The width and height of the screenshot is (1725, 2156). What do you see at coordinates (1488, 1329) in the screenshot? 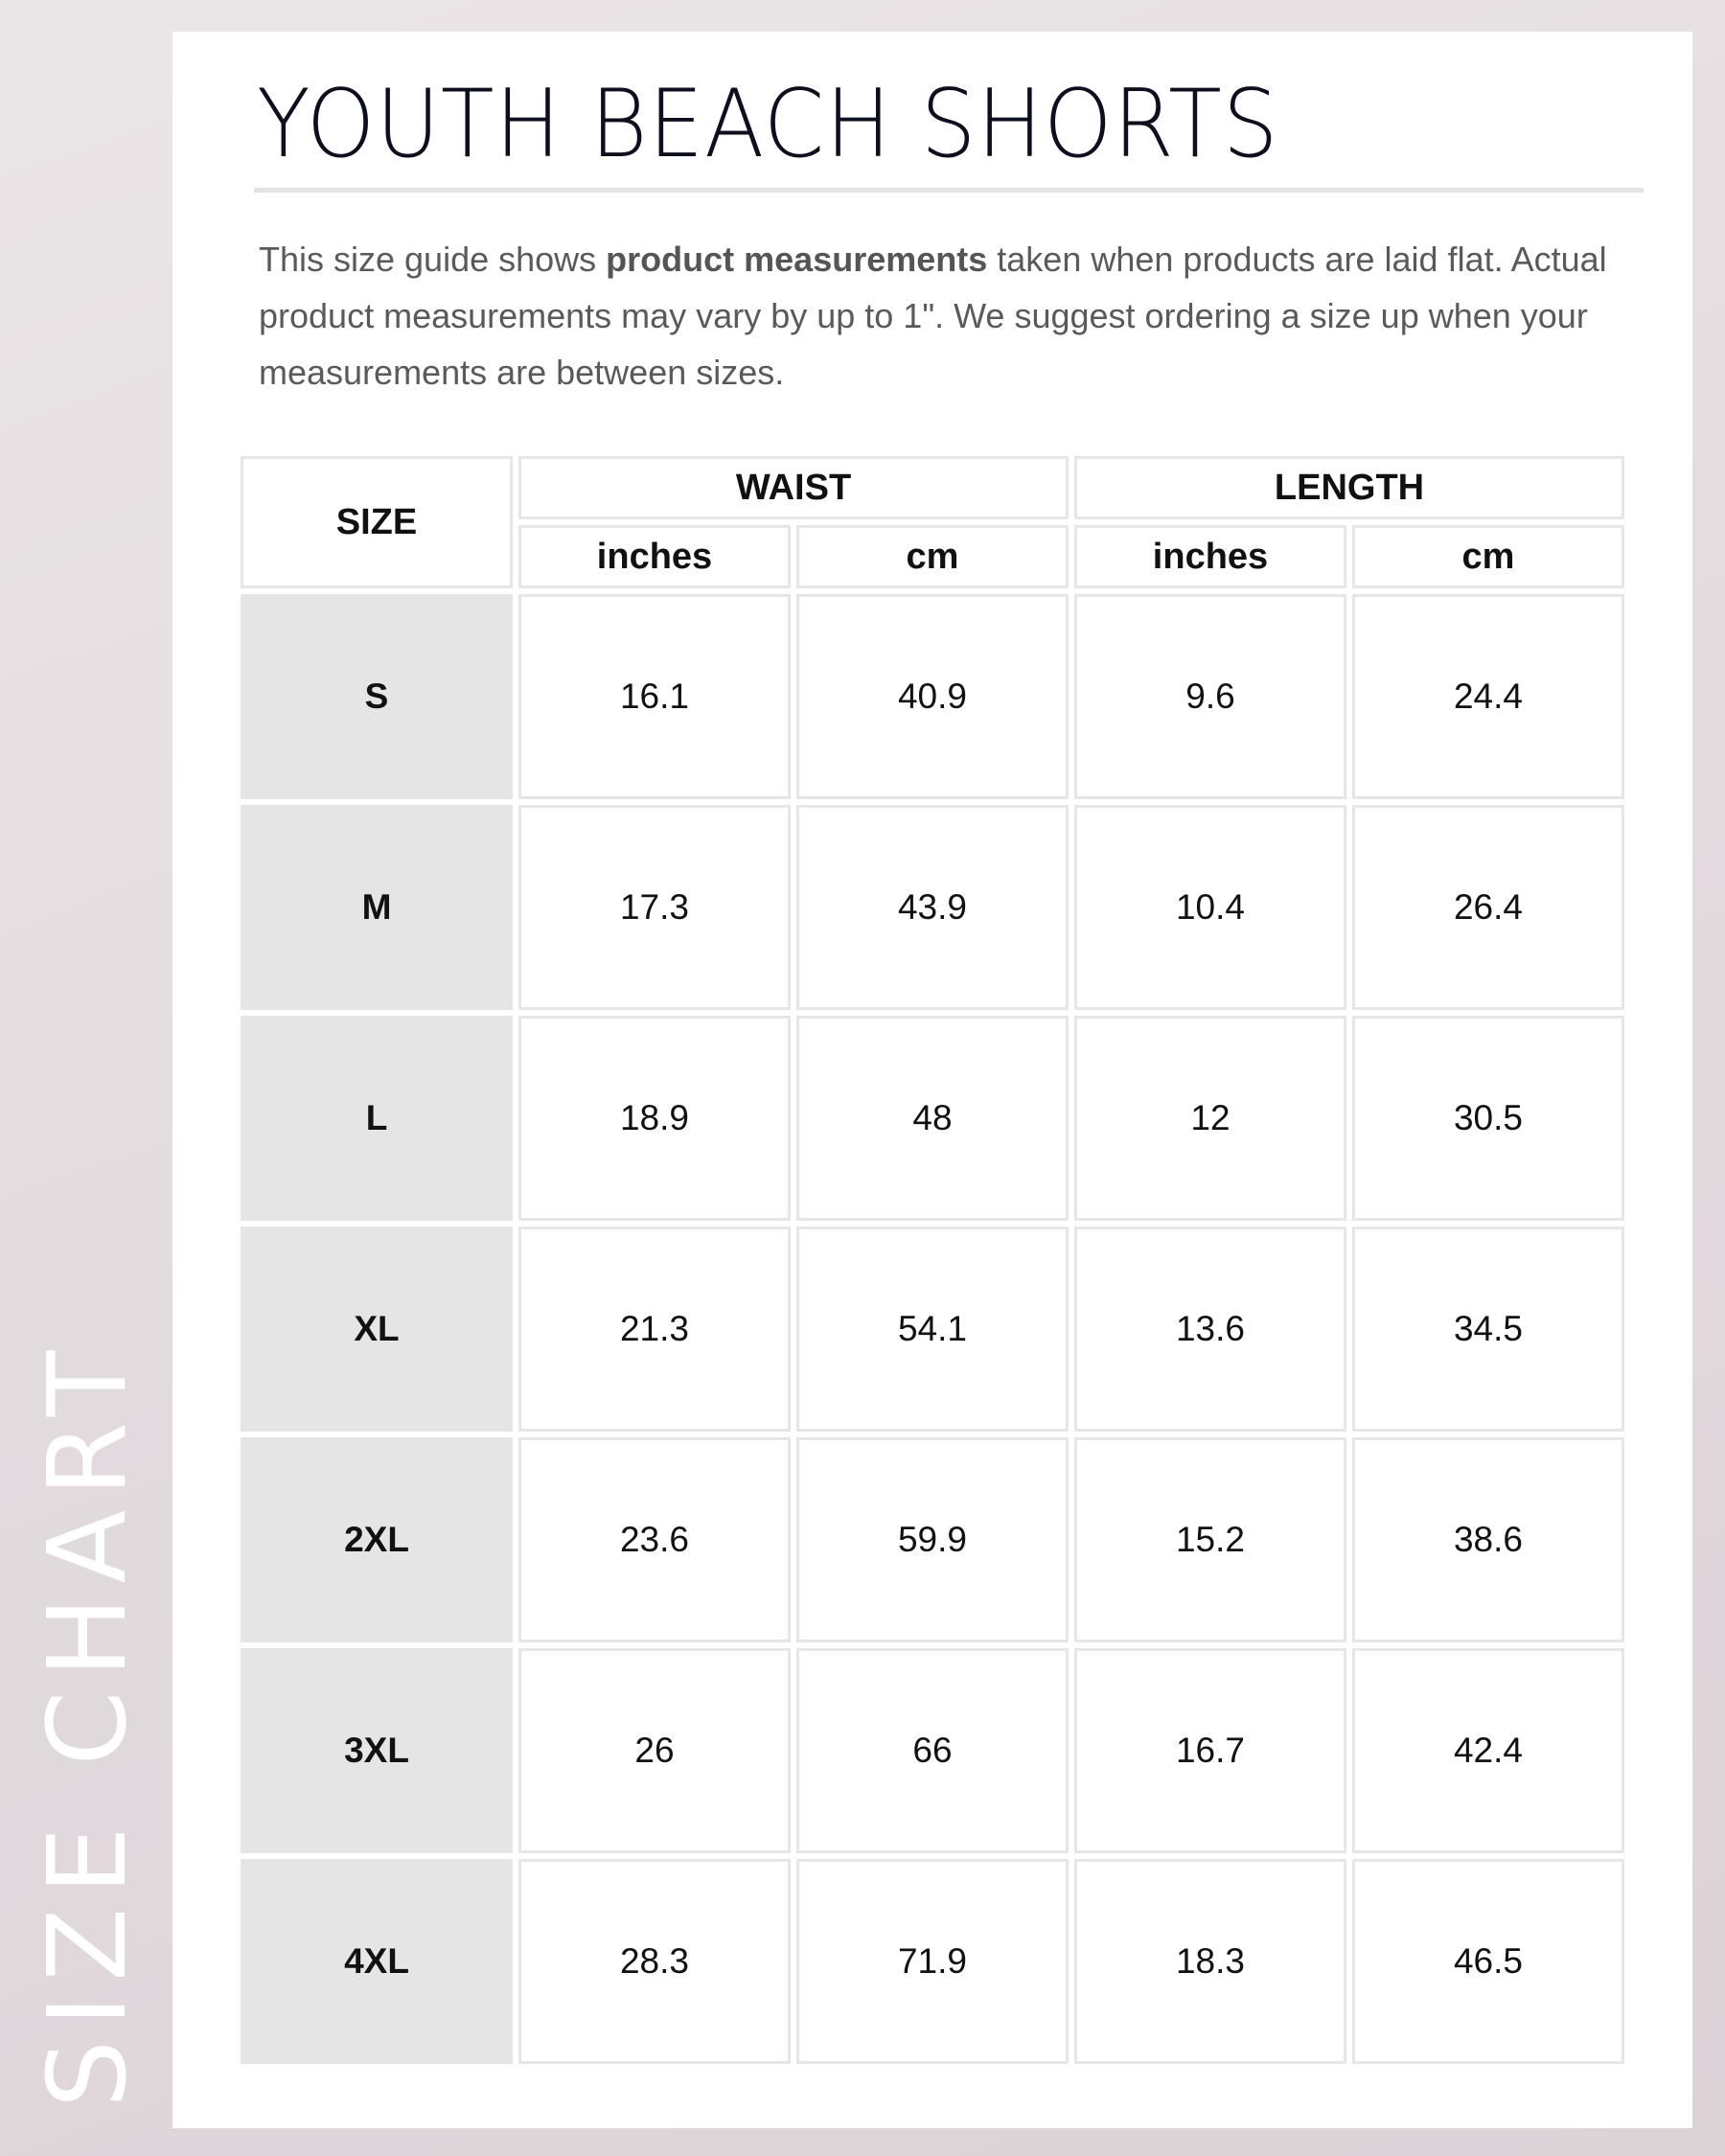
I see `table-cell: 34.5` at bounding box center [1488, 1329].